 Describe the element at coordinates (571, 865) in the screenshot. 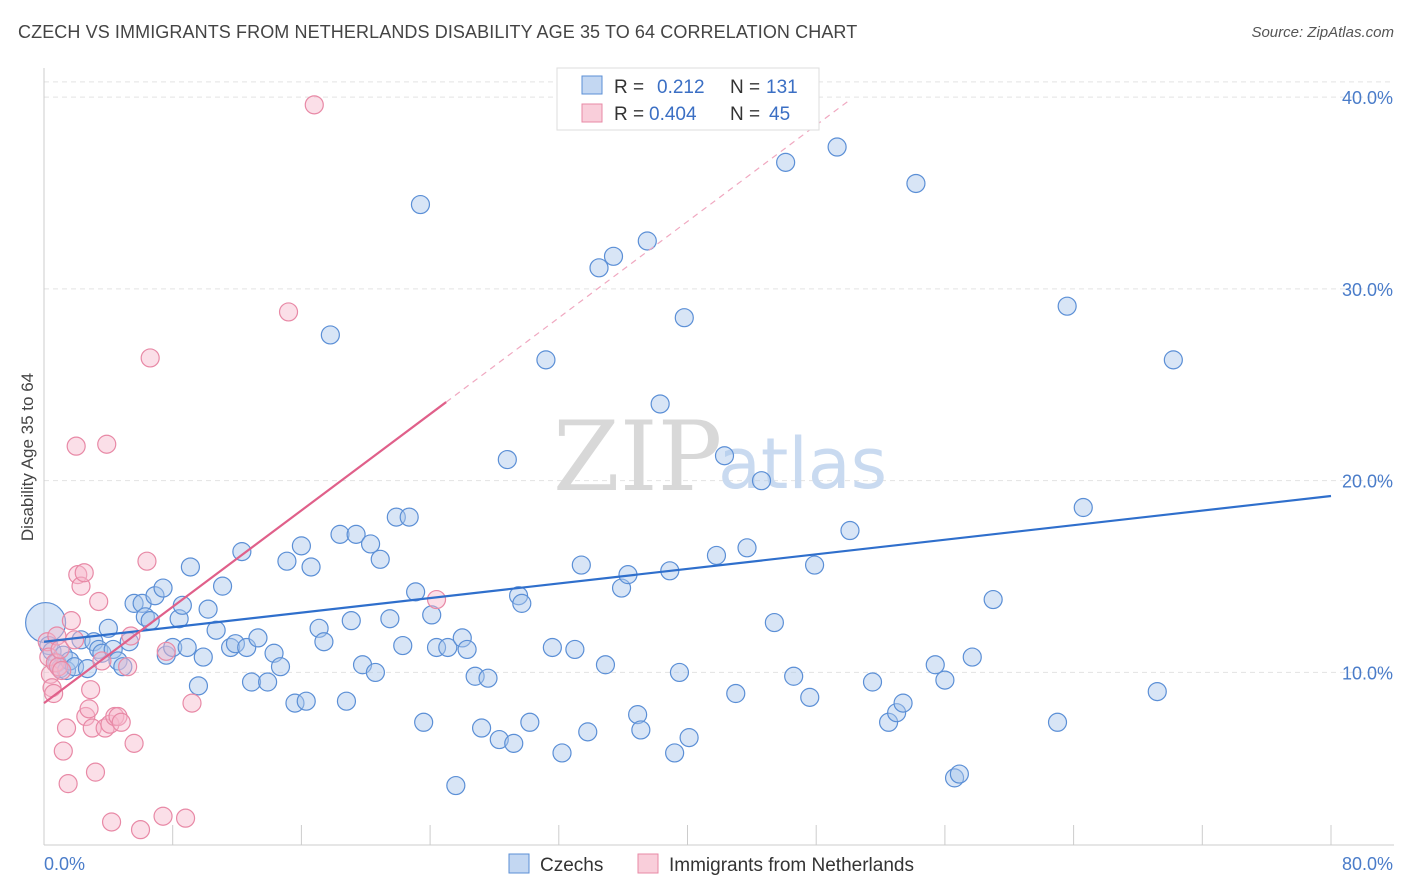

I see `legend-czechs-label: Czechs` at that location.